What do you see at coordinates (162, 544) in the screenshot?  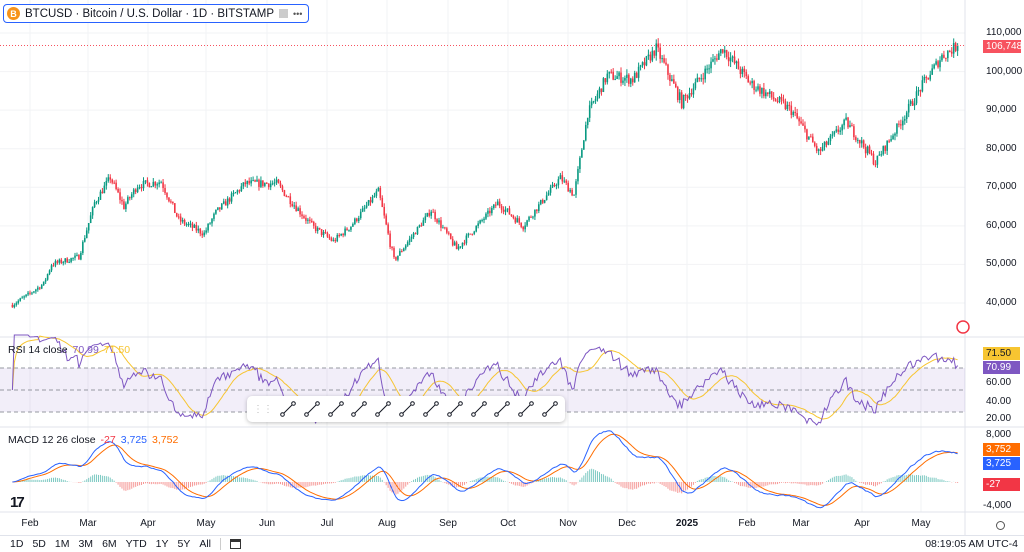 I see `range-button-1y: 1Y` at bounding box center [162, 544].